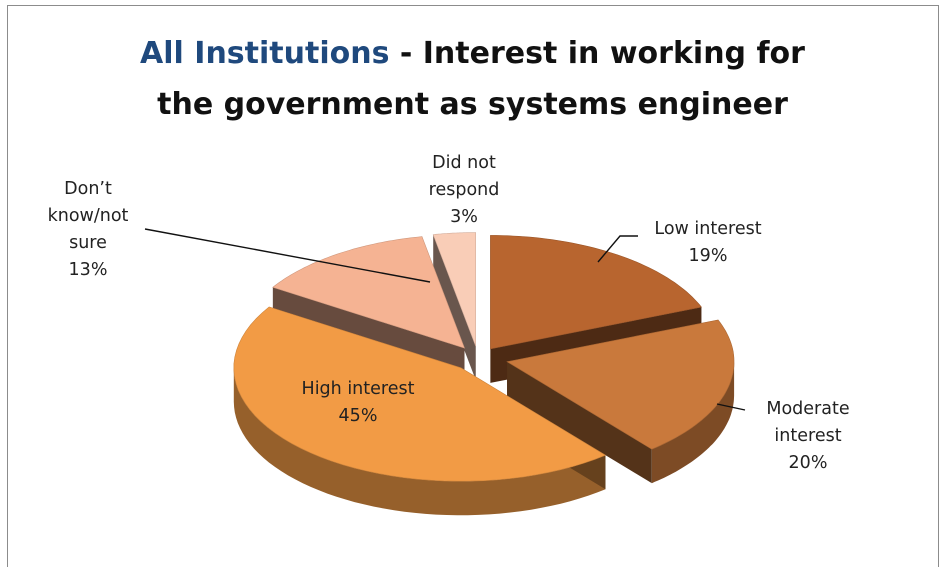 The height and width of the screenshot is (571, 945). I want to click on leader-line-low, so click(617, 249).